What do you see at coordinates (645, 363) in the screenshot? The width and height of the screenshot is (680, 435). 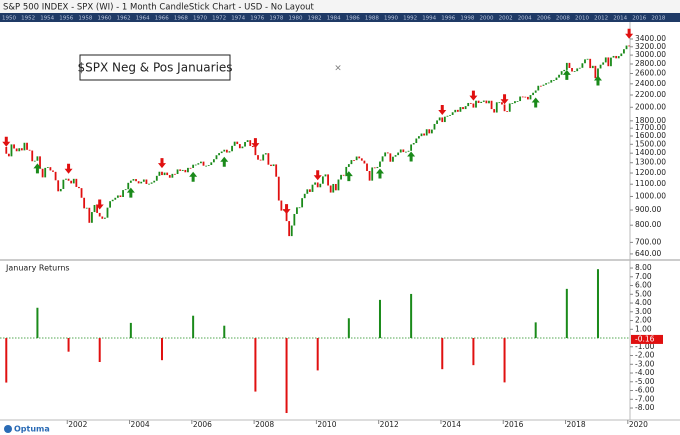 I see `y-tick-label: -3.00` at bounding box center [645, 363].